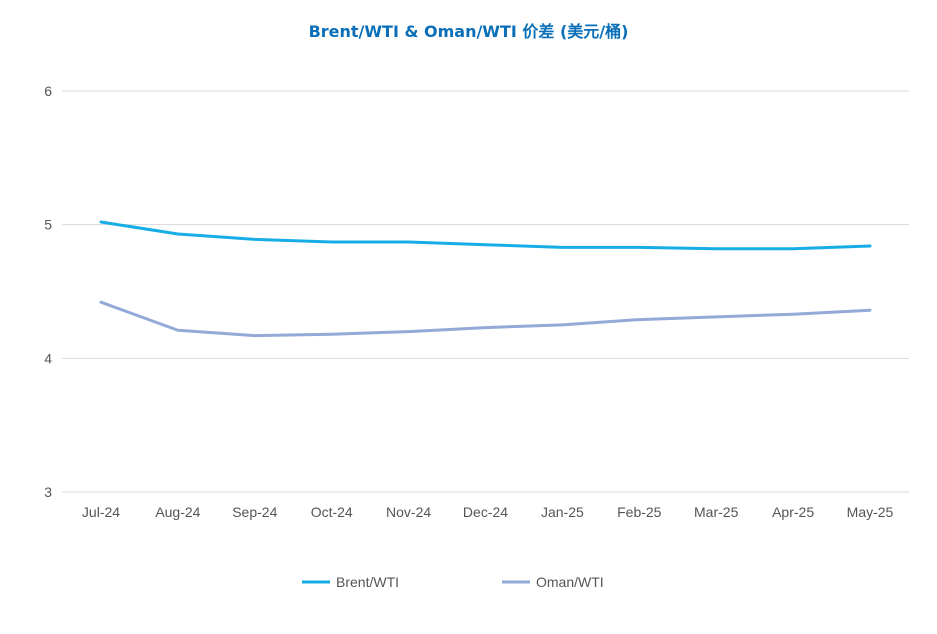 This screenshot has height=634, width=937. Describe the element at coordinates (485, 319) in the screenshot. I see `series-line-oman-wti` at that location.